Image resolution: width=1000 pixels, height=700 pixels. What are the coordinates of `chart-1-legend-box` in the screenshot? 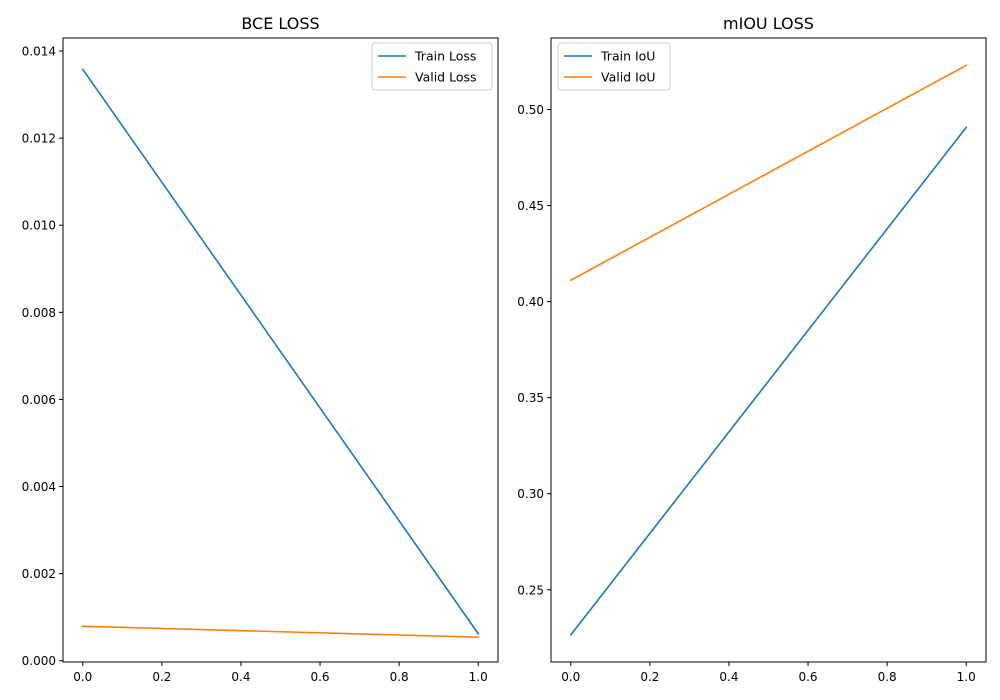 It's located at (432, 66).